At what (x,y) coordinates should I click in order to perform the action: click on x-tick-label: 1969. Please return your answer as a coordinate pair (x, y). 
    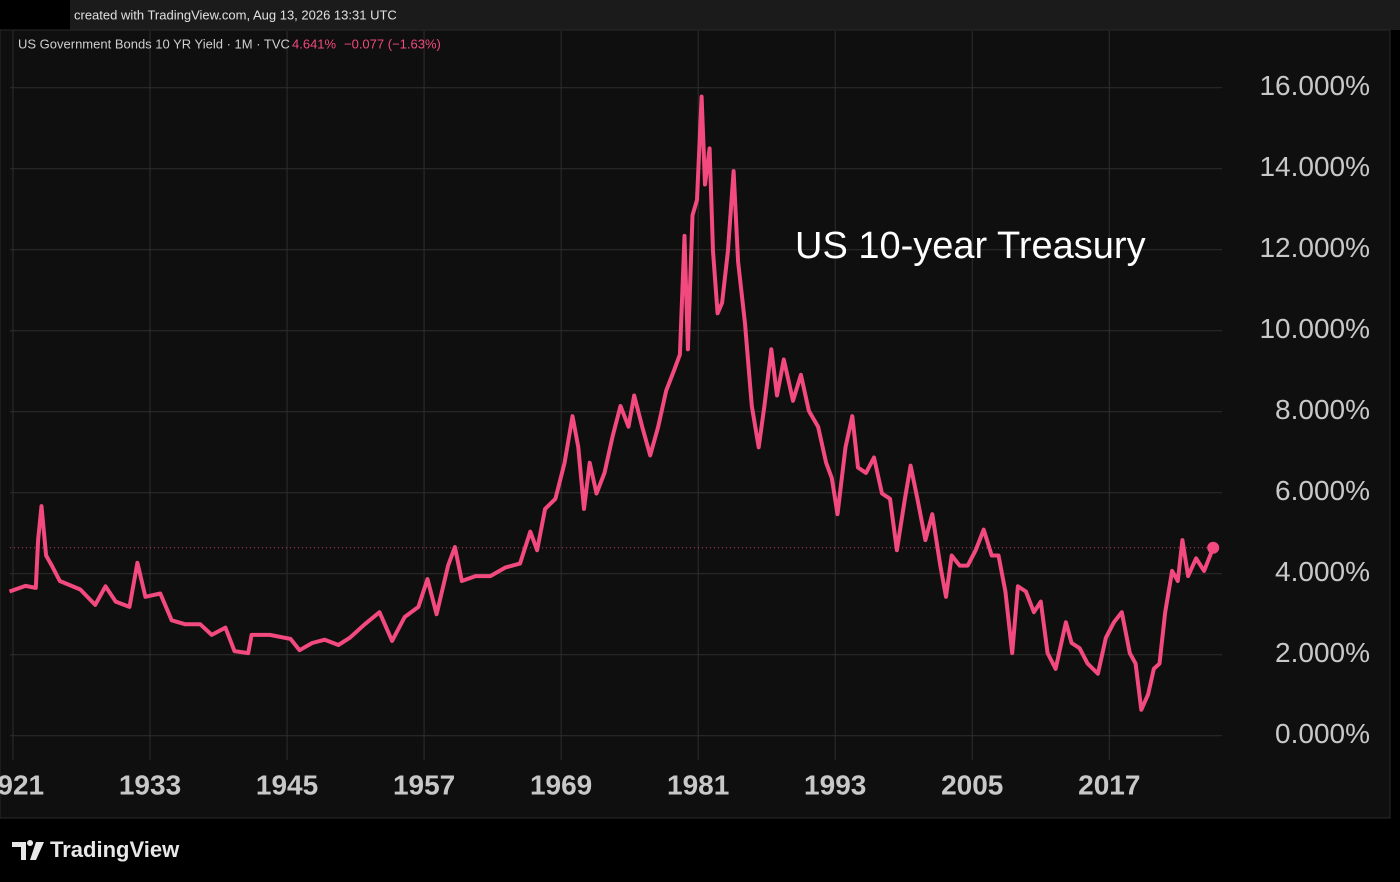
    Looking at the image, I should click on (561, 784).